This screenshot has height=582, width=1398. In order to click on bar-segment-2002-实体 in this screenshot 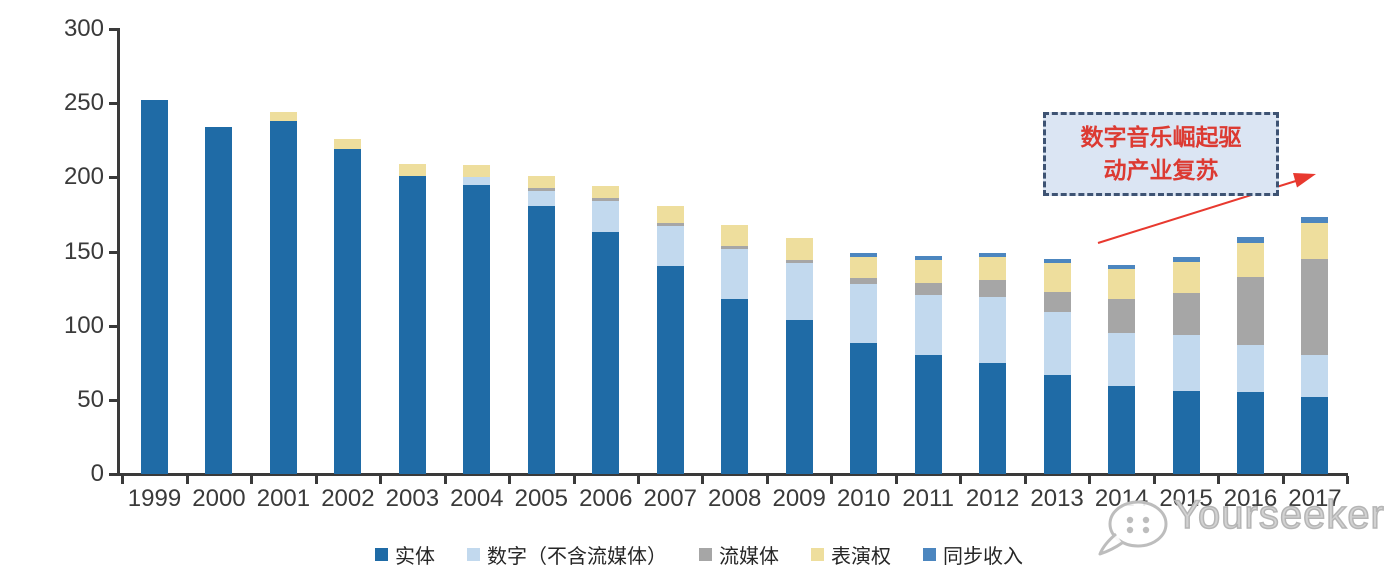, I will do `click(348, 311)`.